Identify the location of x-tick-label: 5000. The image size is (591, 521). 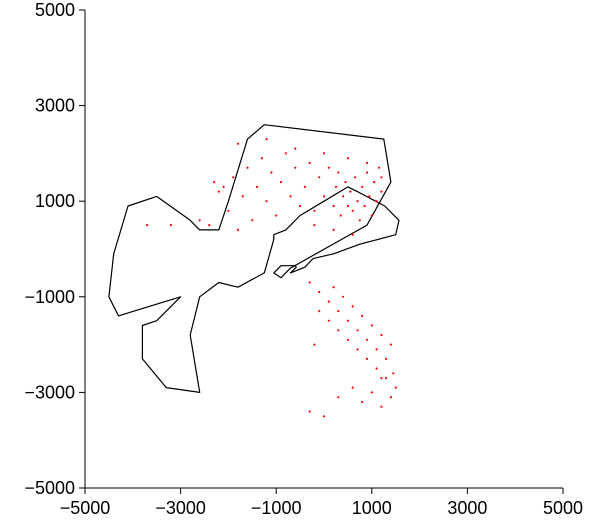
(563, 508).